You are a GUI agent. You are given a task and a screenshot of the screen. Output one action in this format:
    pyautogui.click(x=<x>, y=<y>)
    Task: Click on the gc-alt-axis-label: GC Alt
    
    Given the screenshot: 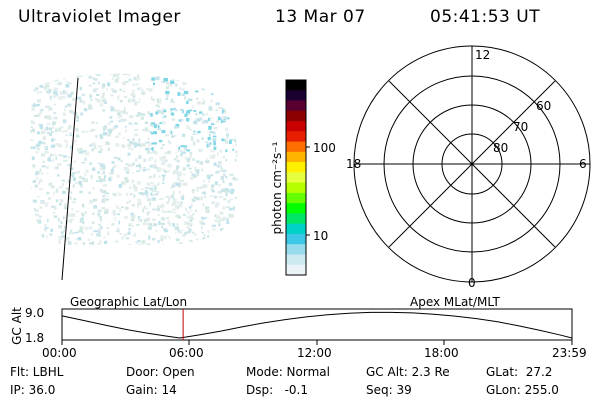 What is the action you would take?
    pyautogui.click(x=17, y=326)
    